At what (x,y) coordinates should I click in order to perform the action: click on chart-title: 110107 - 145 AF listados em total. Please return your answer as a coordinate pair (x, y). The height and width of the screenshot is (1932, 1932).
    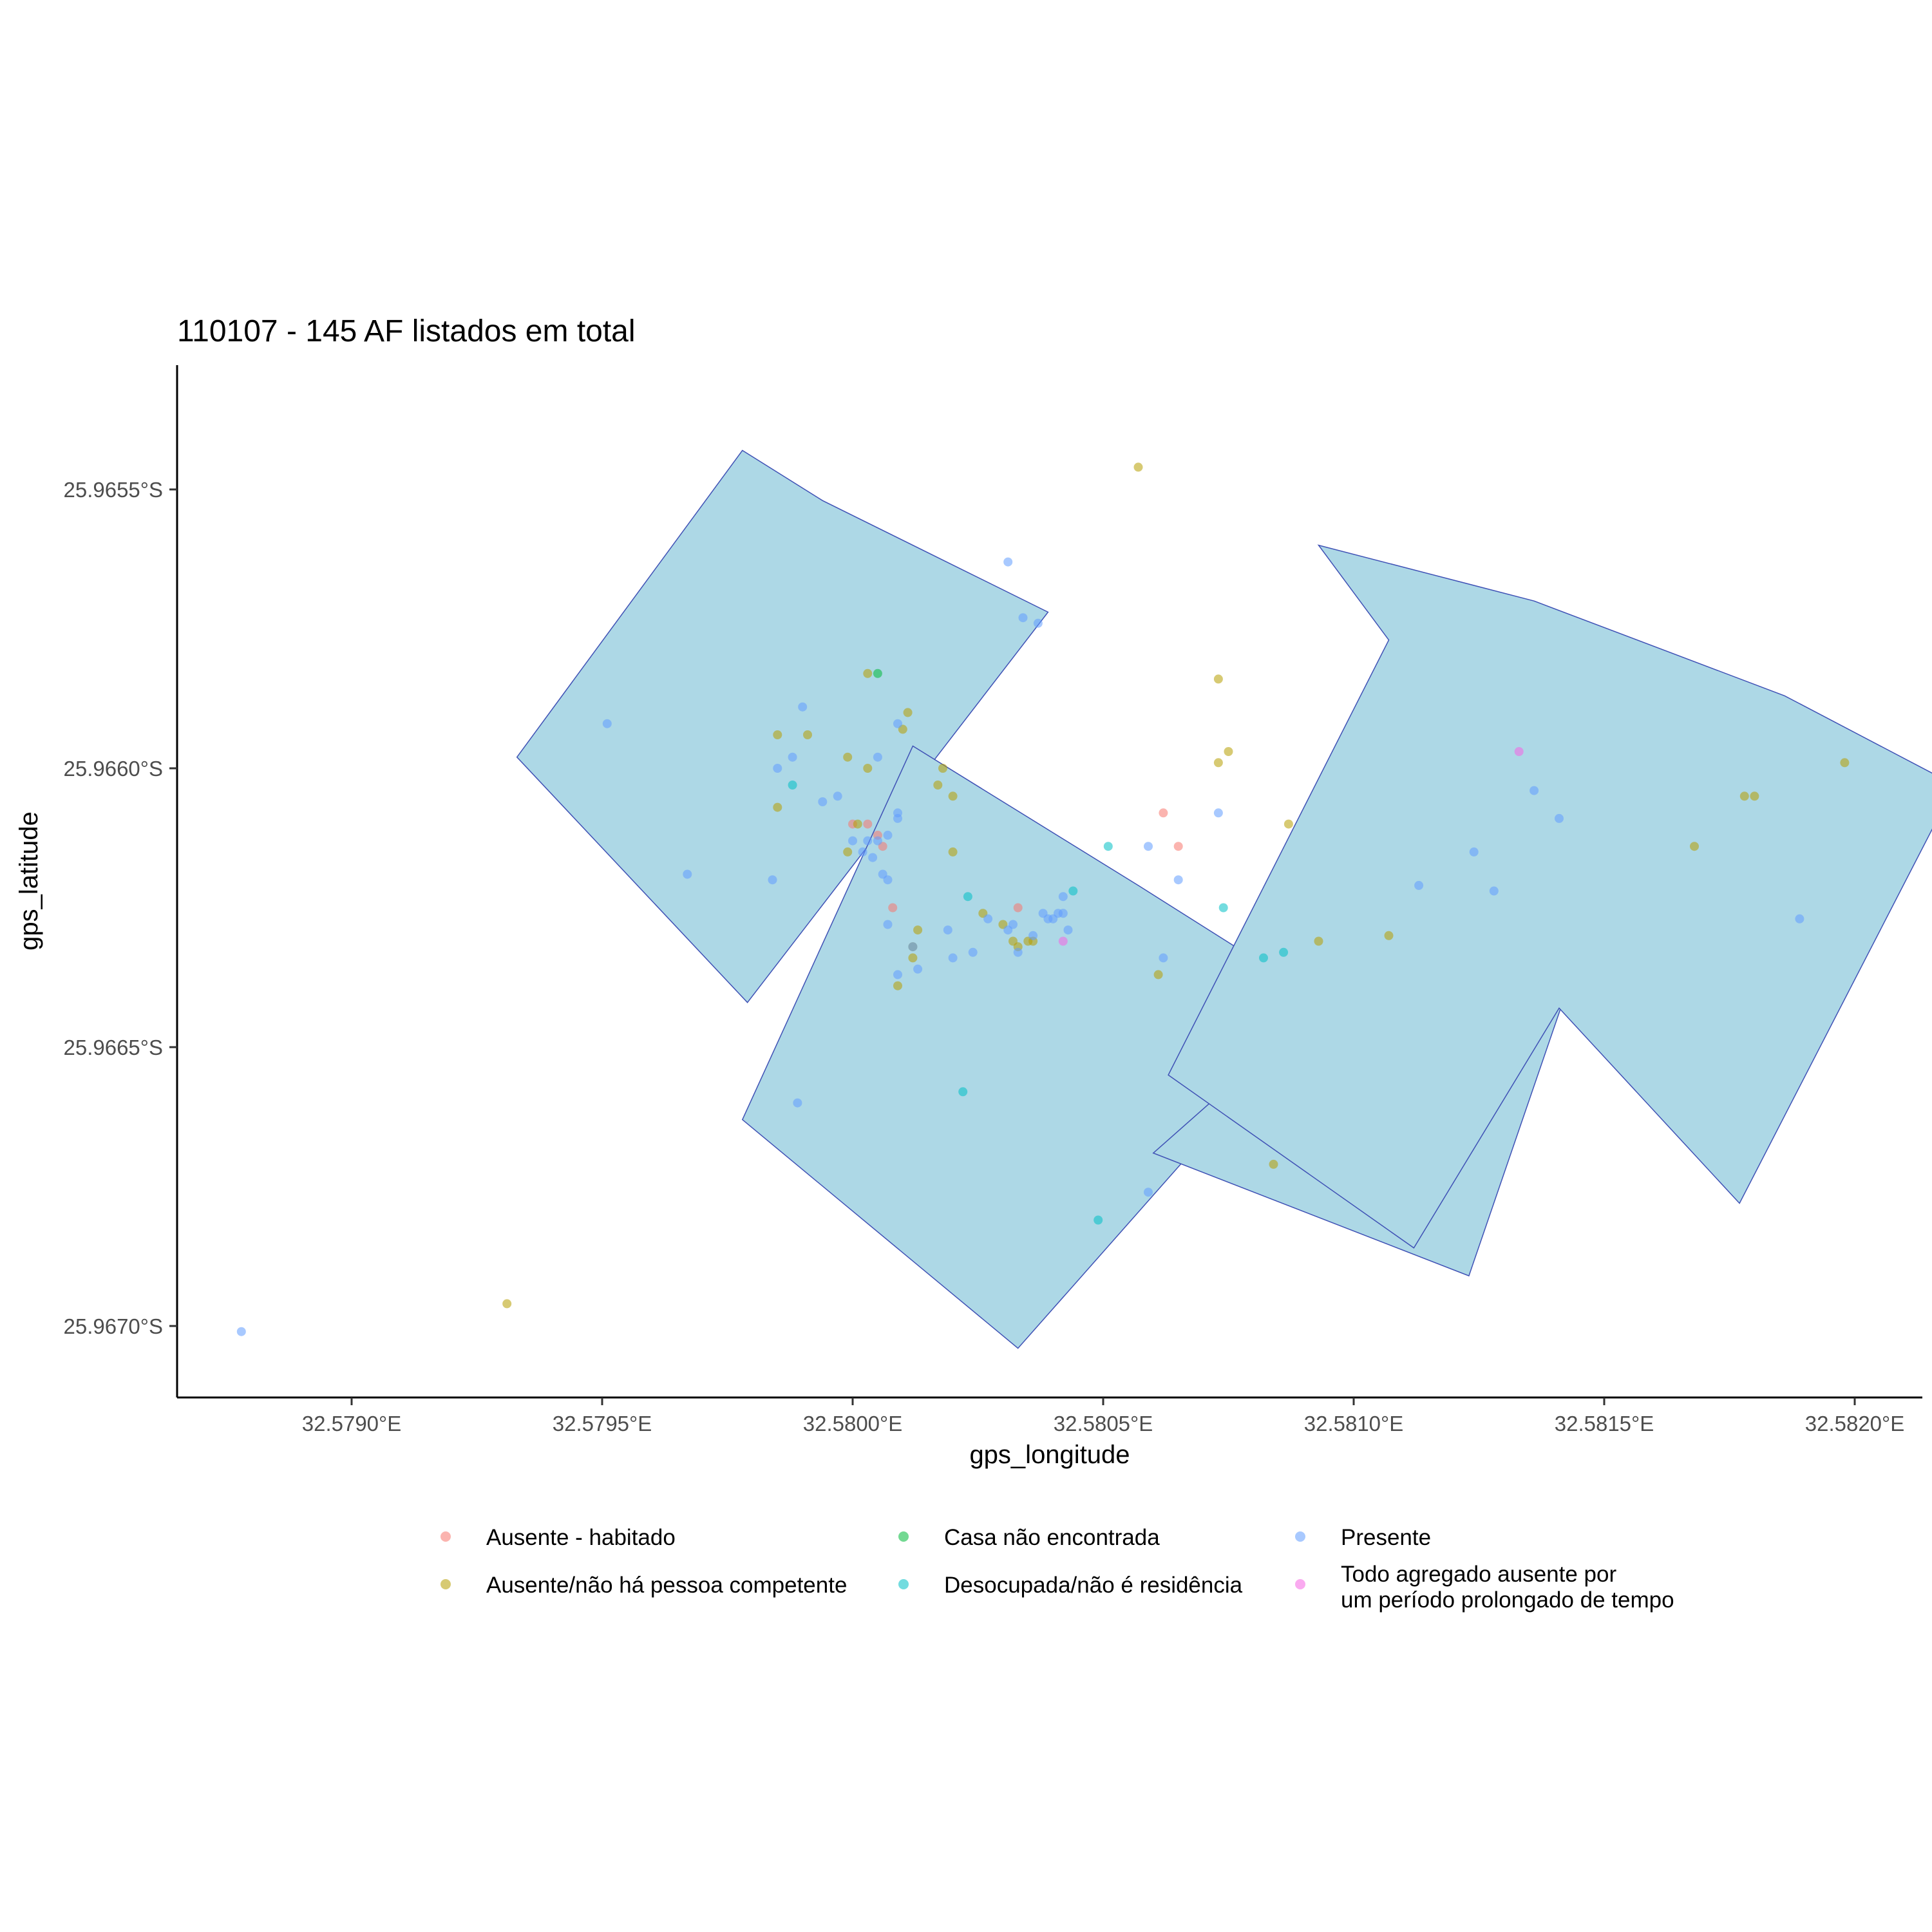
    Looking at the image, I should click on (406, 331).